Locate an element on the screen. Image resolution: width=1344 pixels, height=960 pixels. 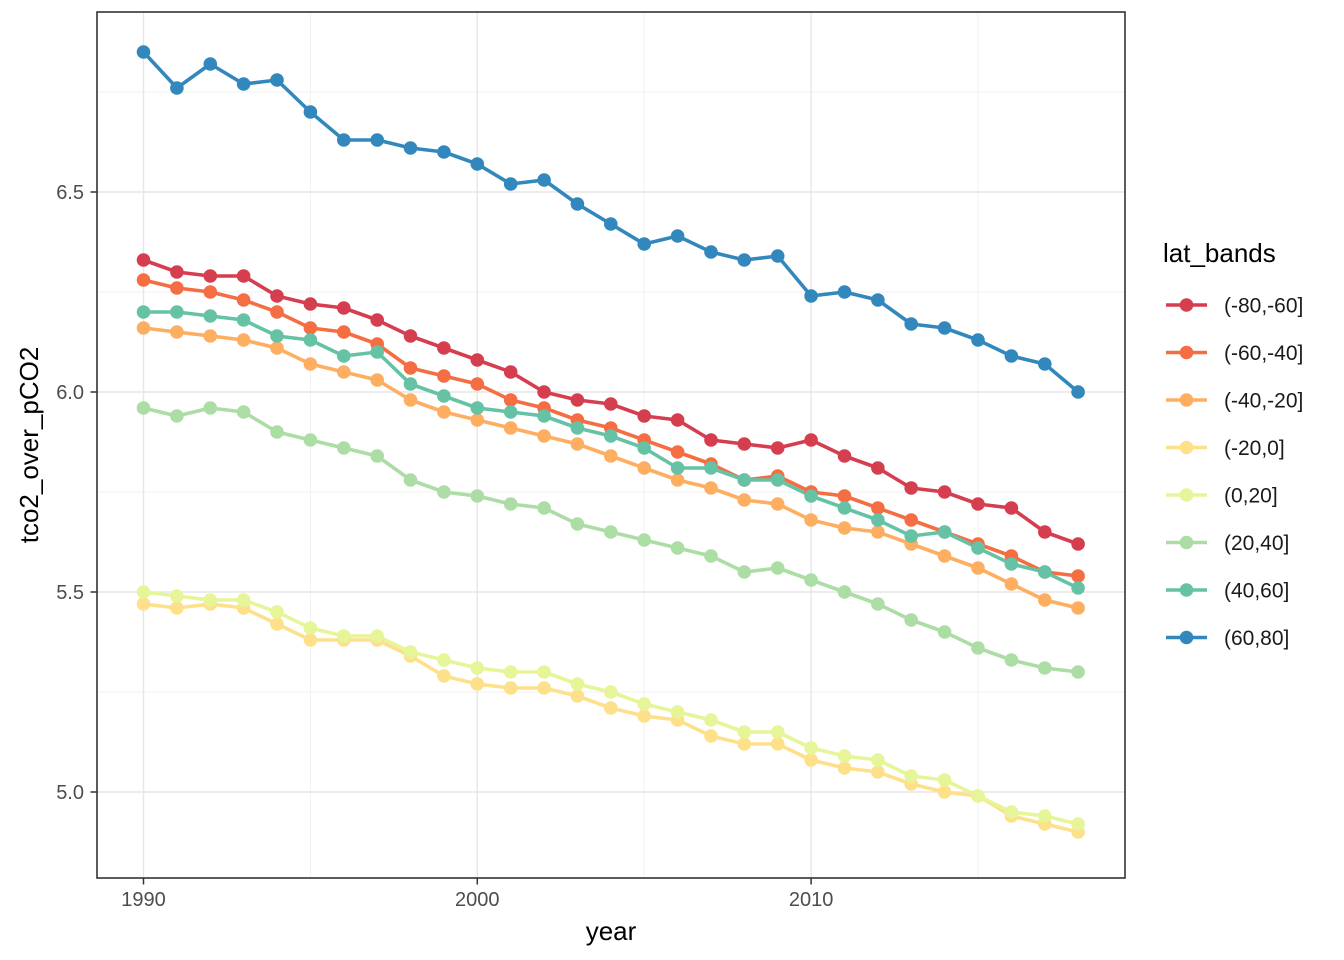
legend-label: (0,20] is located at coordinates (1251, 496).